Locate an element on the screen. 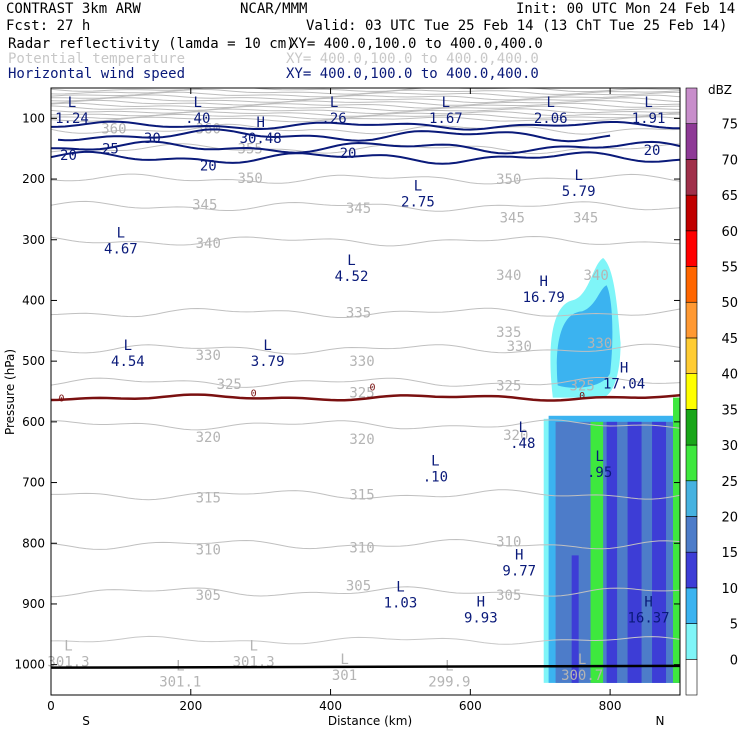 The image size is (740, 740). y-tick-label: 200 is located at coordinates (33, 179).